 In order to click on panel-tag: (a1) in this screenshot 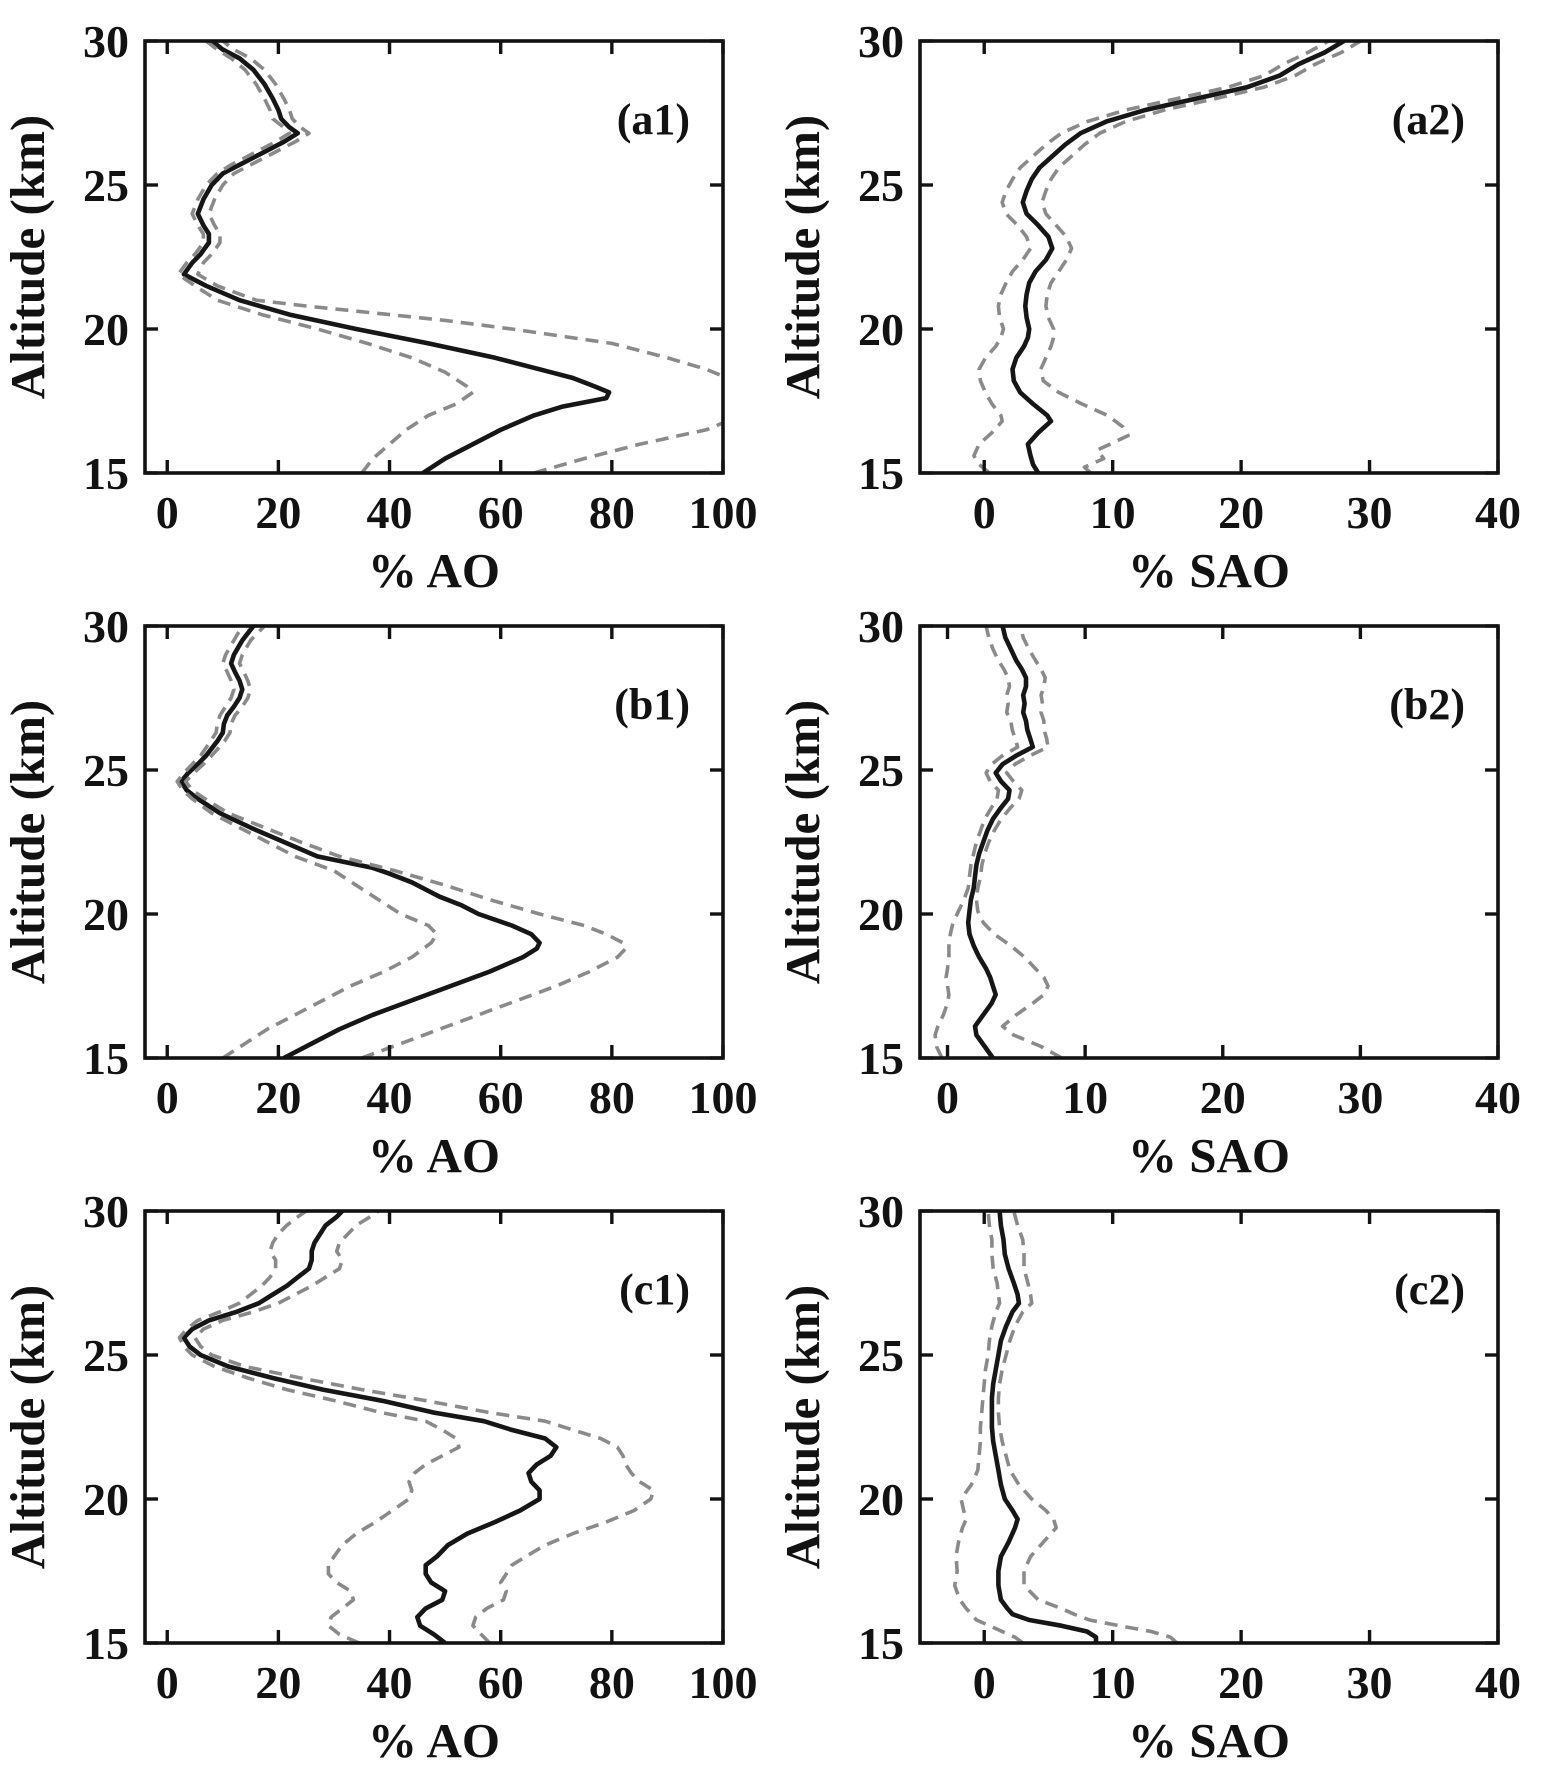, I will do `click(653, 119)`.